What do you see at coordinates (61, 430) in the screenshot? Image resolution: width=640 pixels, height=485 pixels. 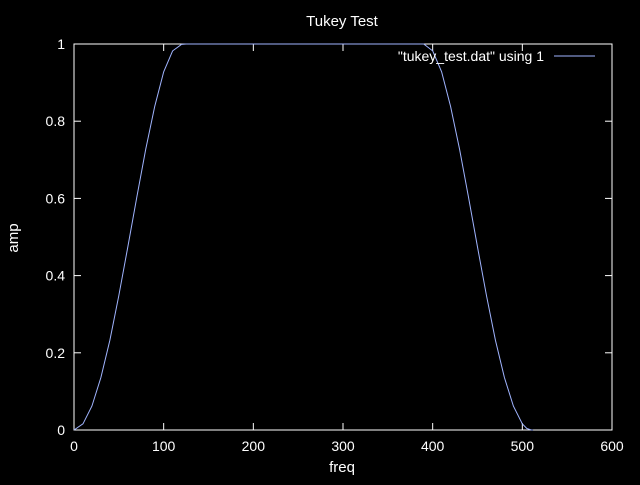 I see `y-tick-label: 0` at bounding box center [61, 430].